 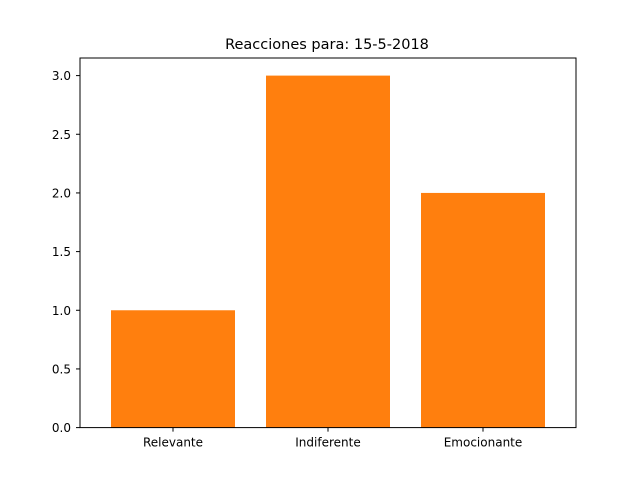 What do you see at coordinates (61, 428) in the screenshot?
I see `y-tick-label: 0.0` at bounding box center [61, 428].